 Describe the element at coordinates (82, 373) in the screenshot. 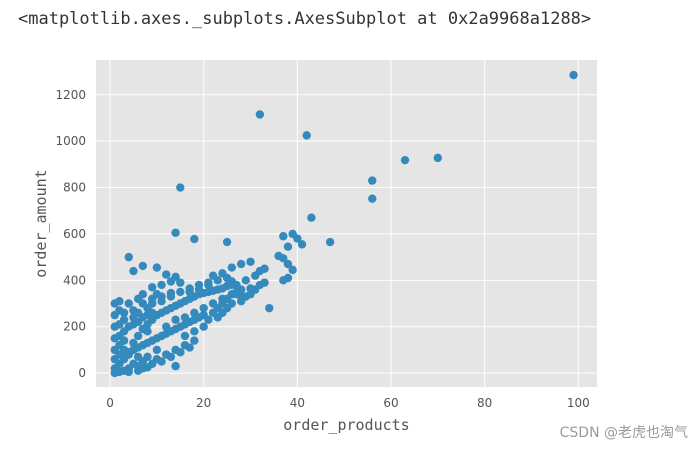

I see `y-tick-label: 0` at that location.